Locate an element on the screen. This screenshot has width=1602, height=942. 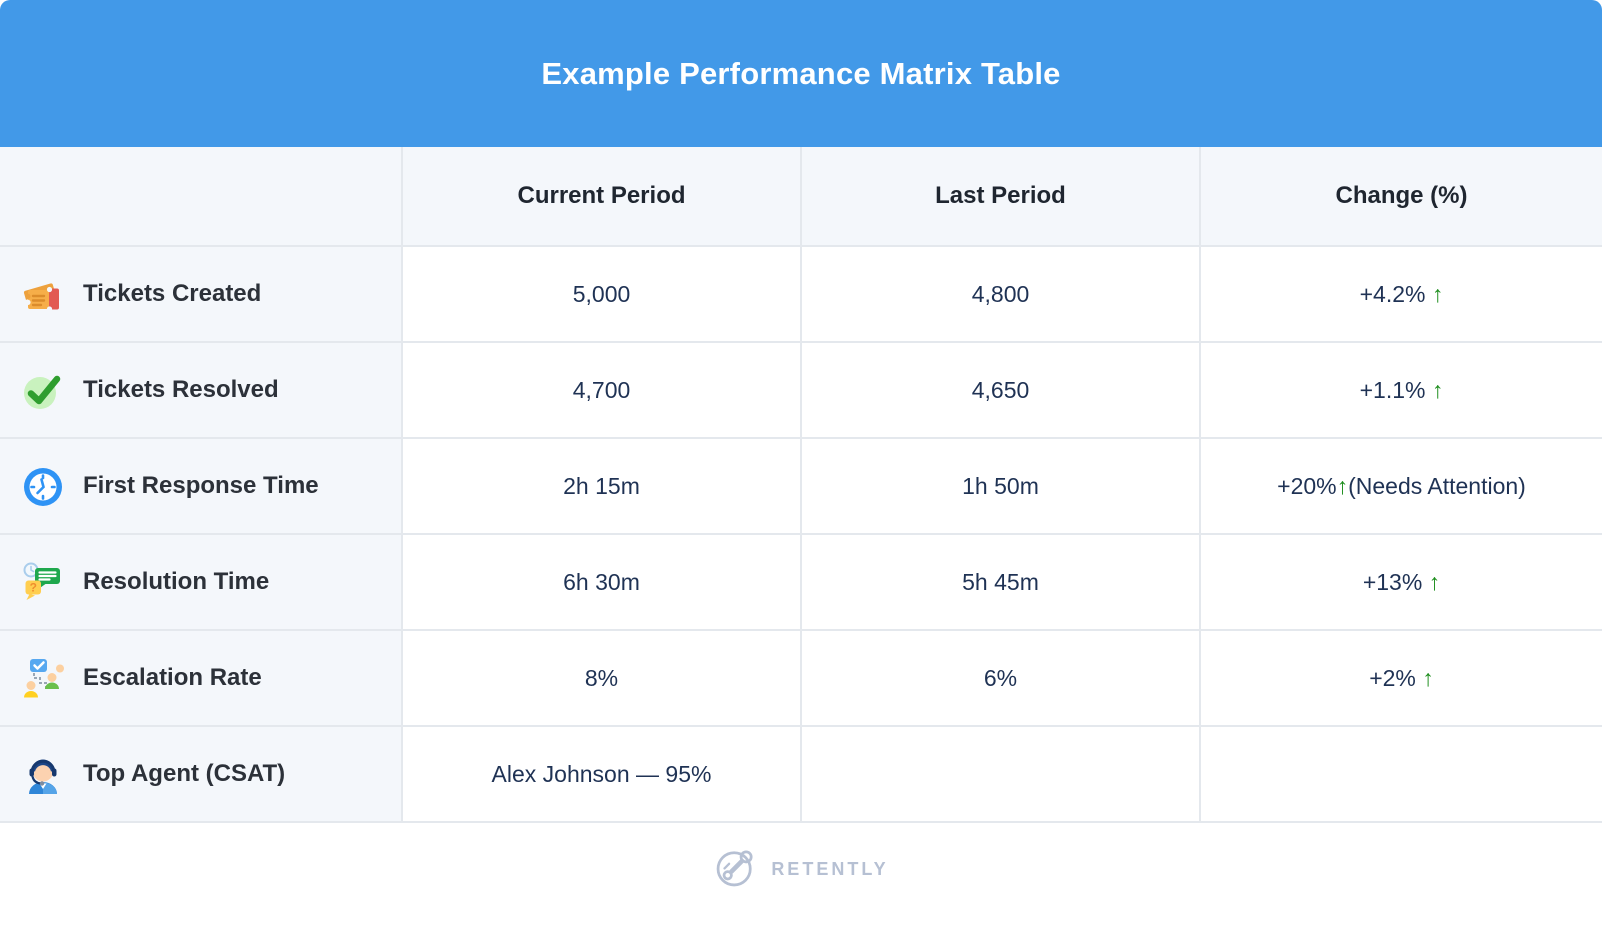
table-row: Escalation Rate 8% 6% +2% ↑ is located at coordinates (801, 679).